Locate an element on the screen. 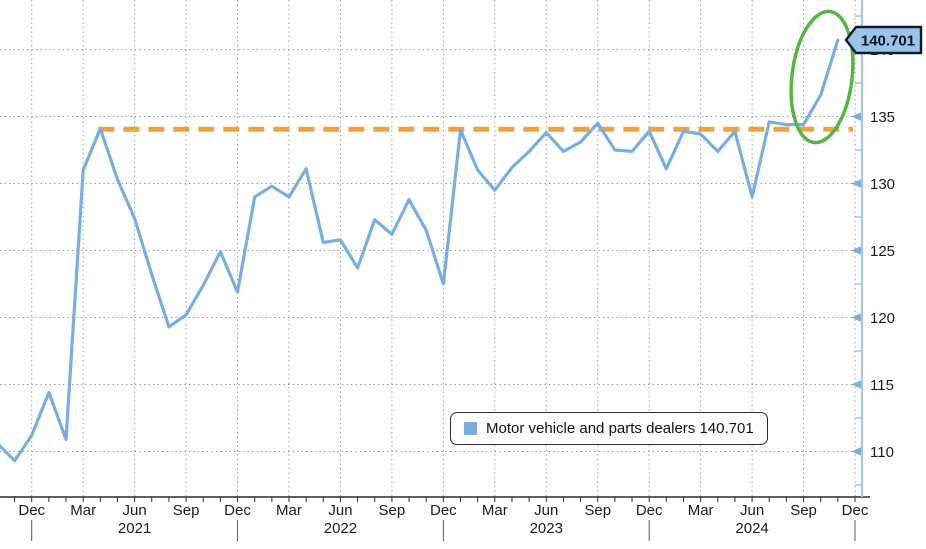 This screenshot has height=549, width=926. legend: Motor vehicle and parts dealers 140.701 is located at coordinates (609, 428).